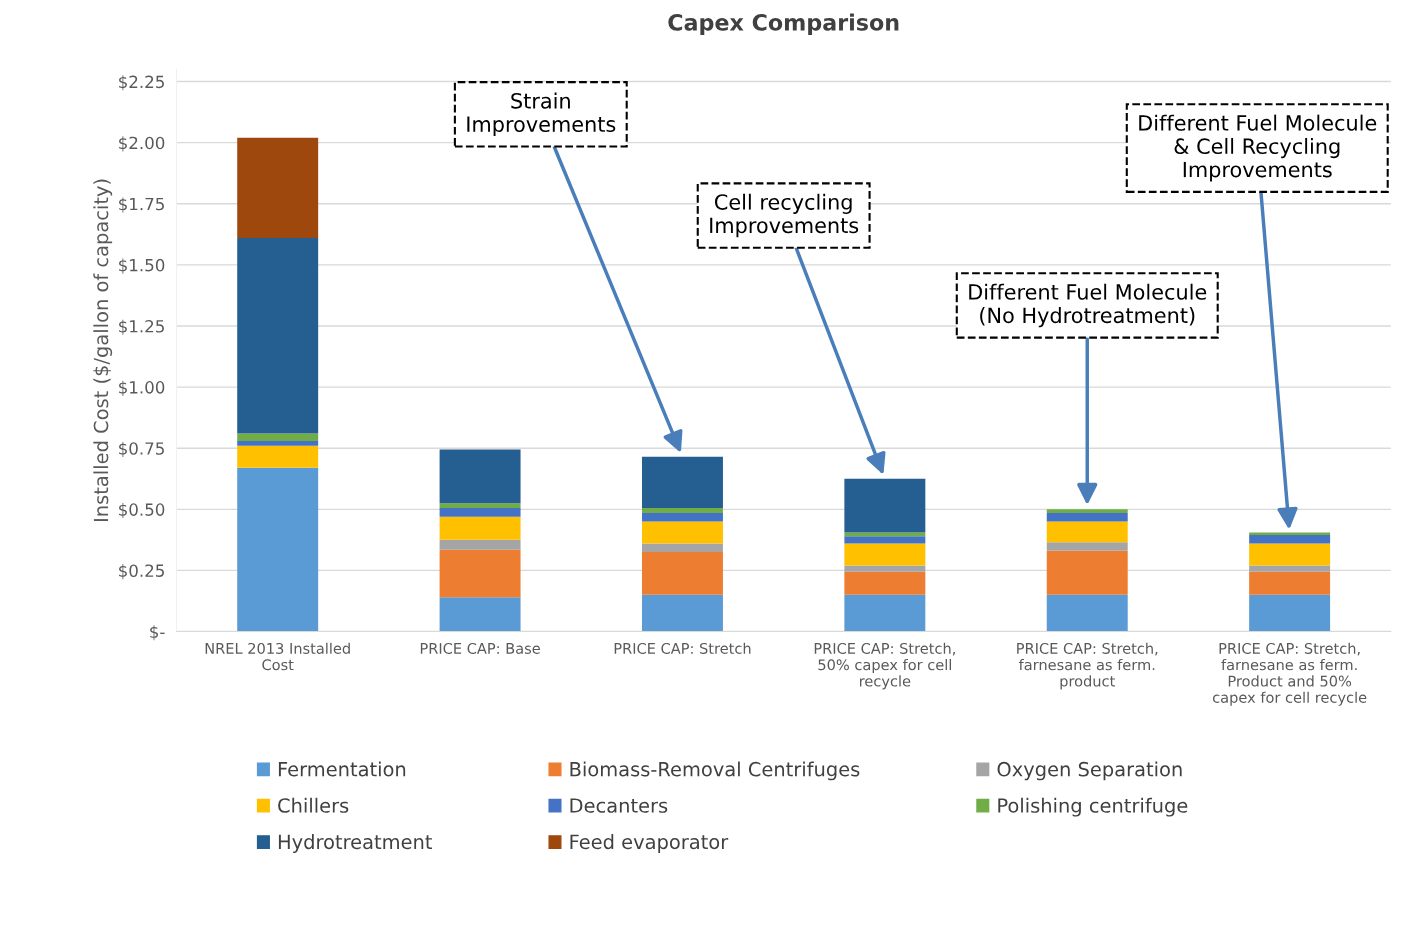  What do you see at coordinates (342, 769) in the screenshot?
I see `legend-label: Fermentation` at bounding box center [342, 769].